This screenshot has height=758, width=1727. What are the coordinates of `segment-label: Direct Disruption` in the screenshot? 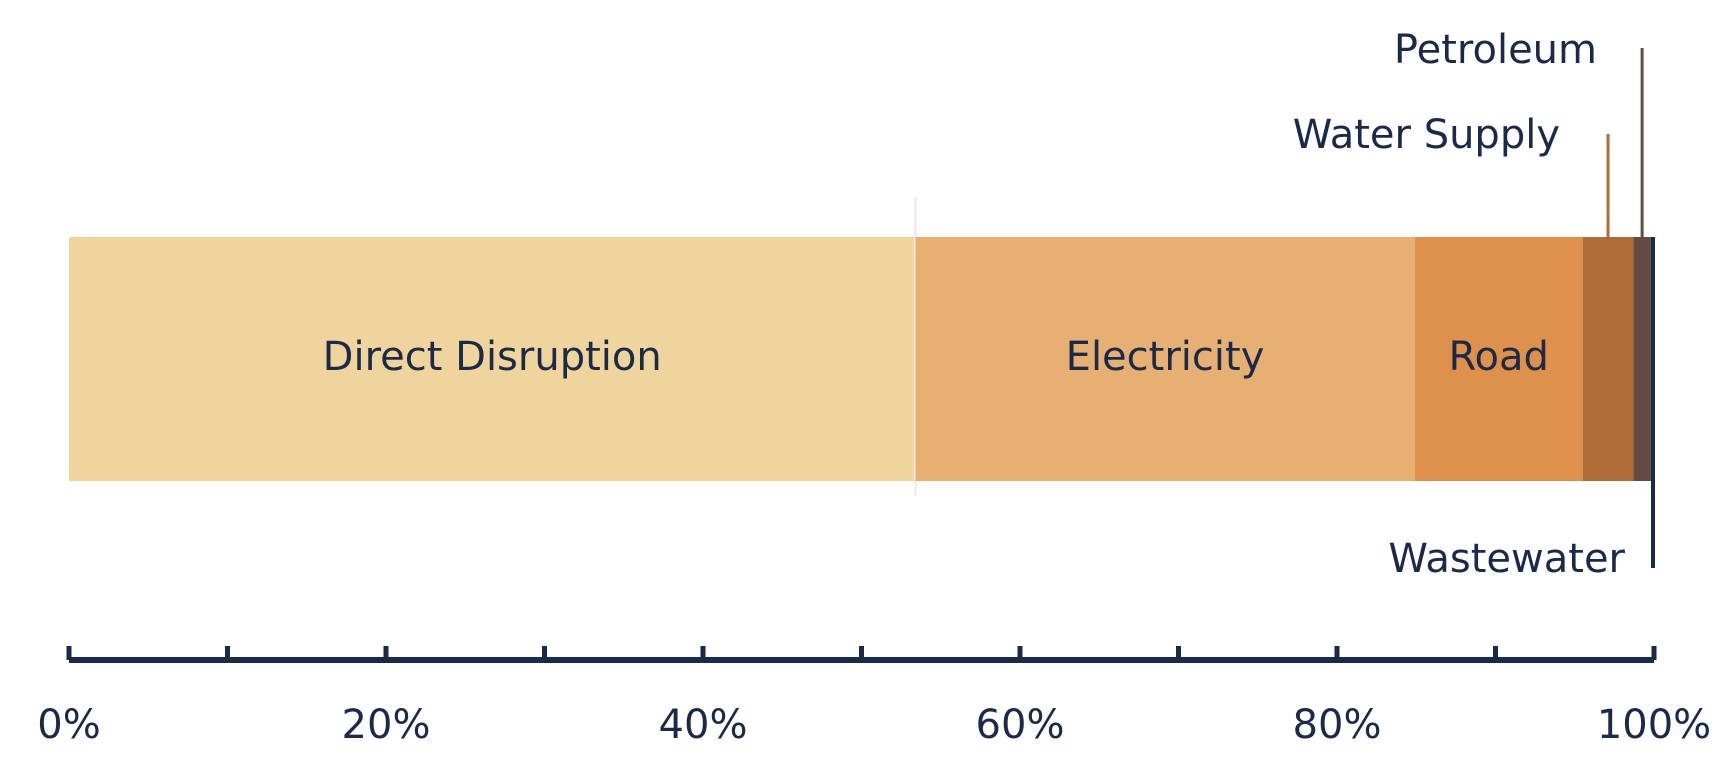 It's located at (492, 357).